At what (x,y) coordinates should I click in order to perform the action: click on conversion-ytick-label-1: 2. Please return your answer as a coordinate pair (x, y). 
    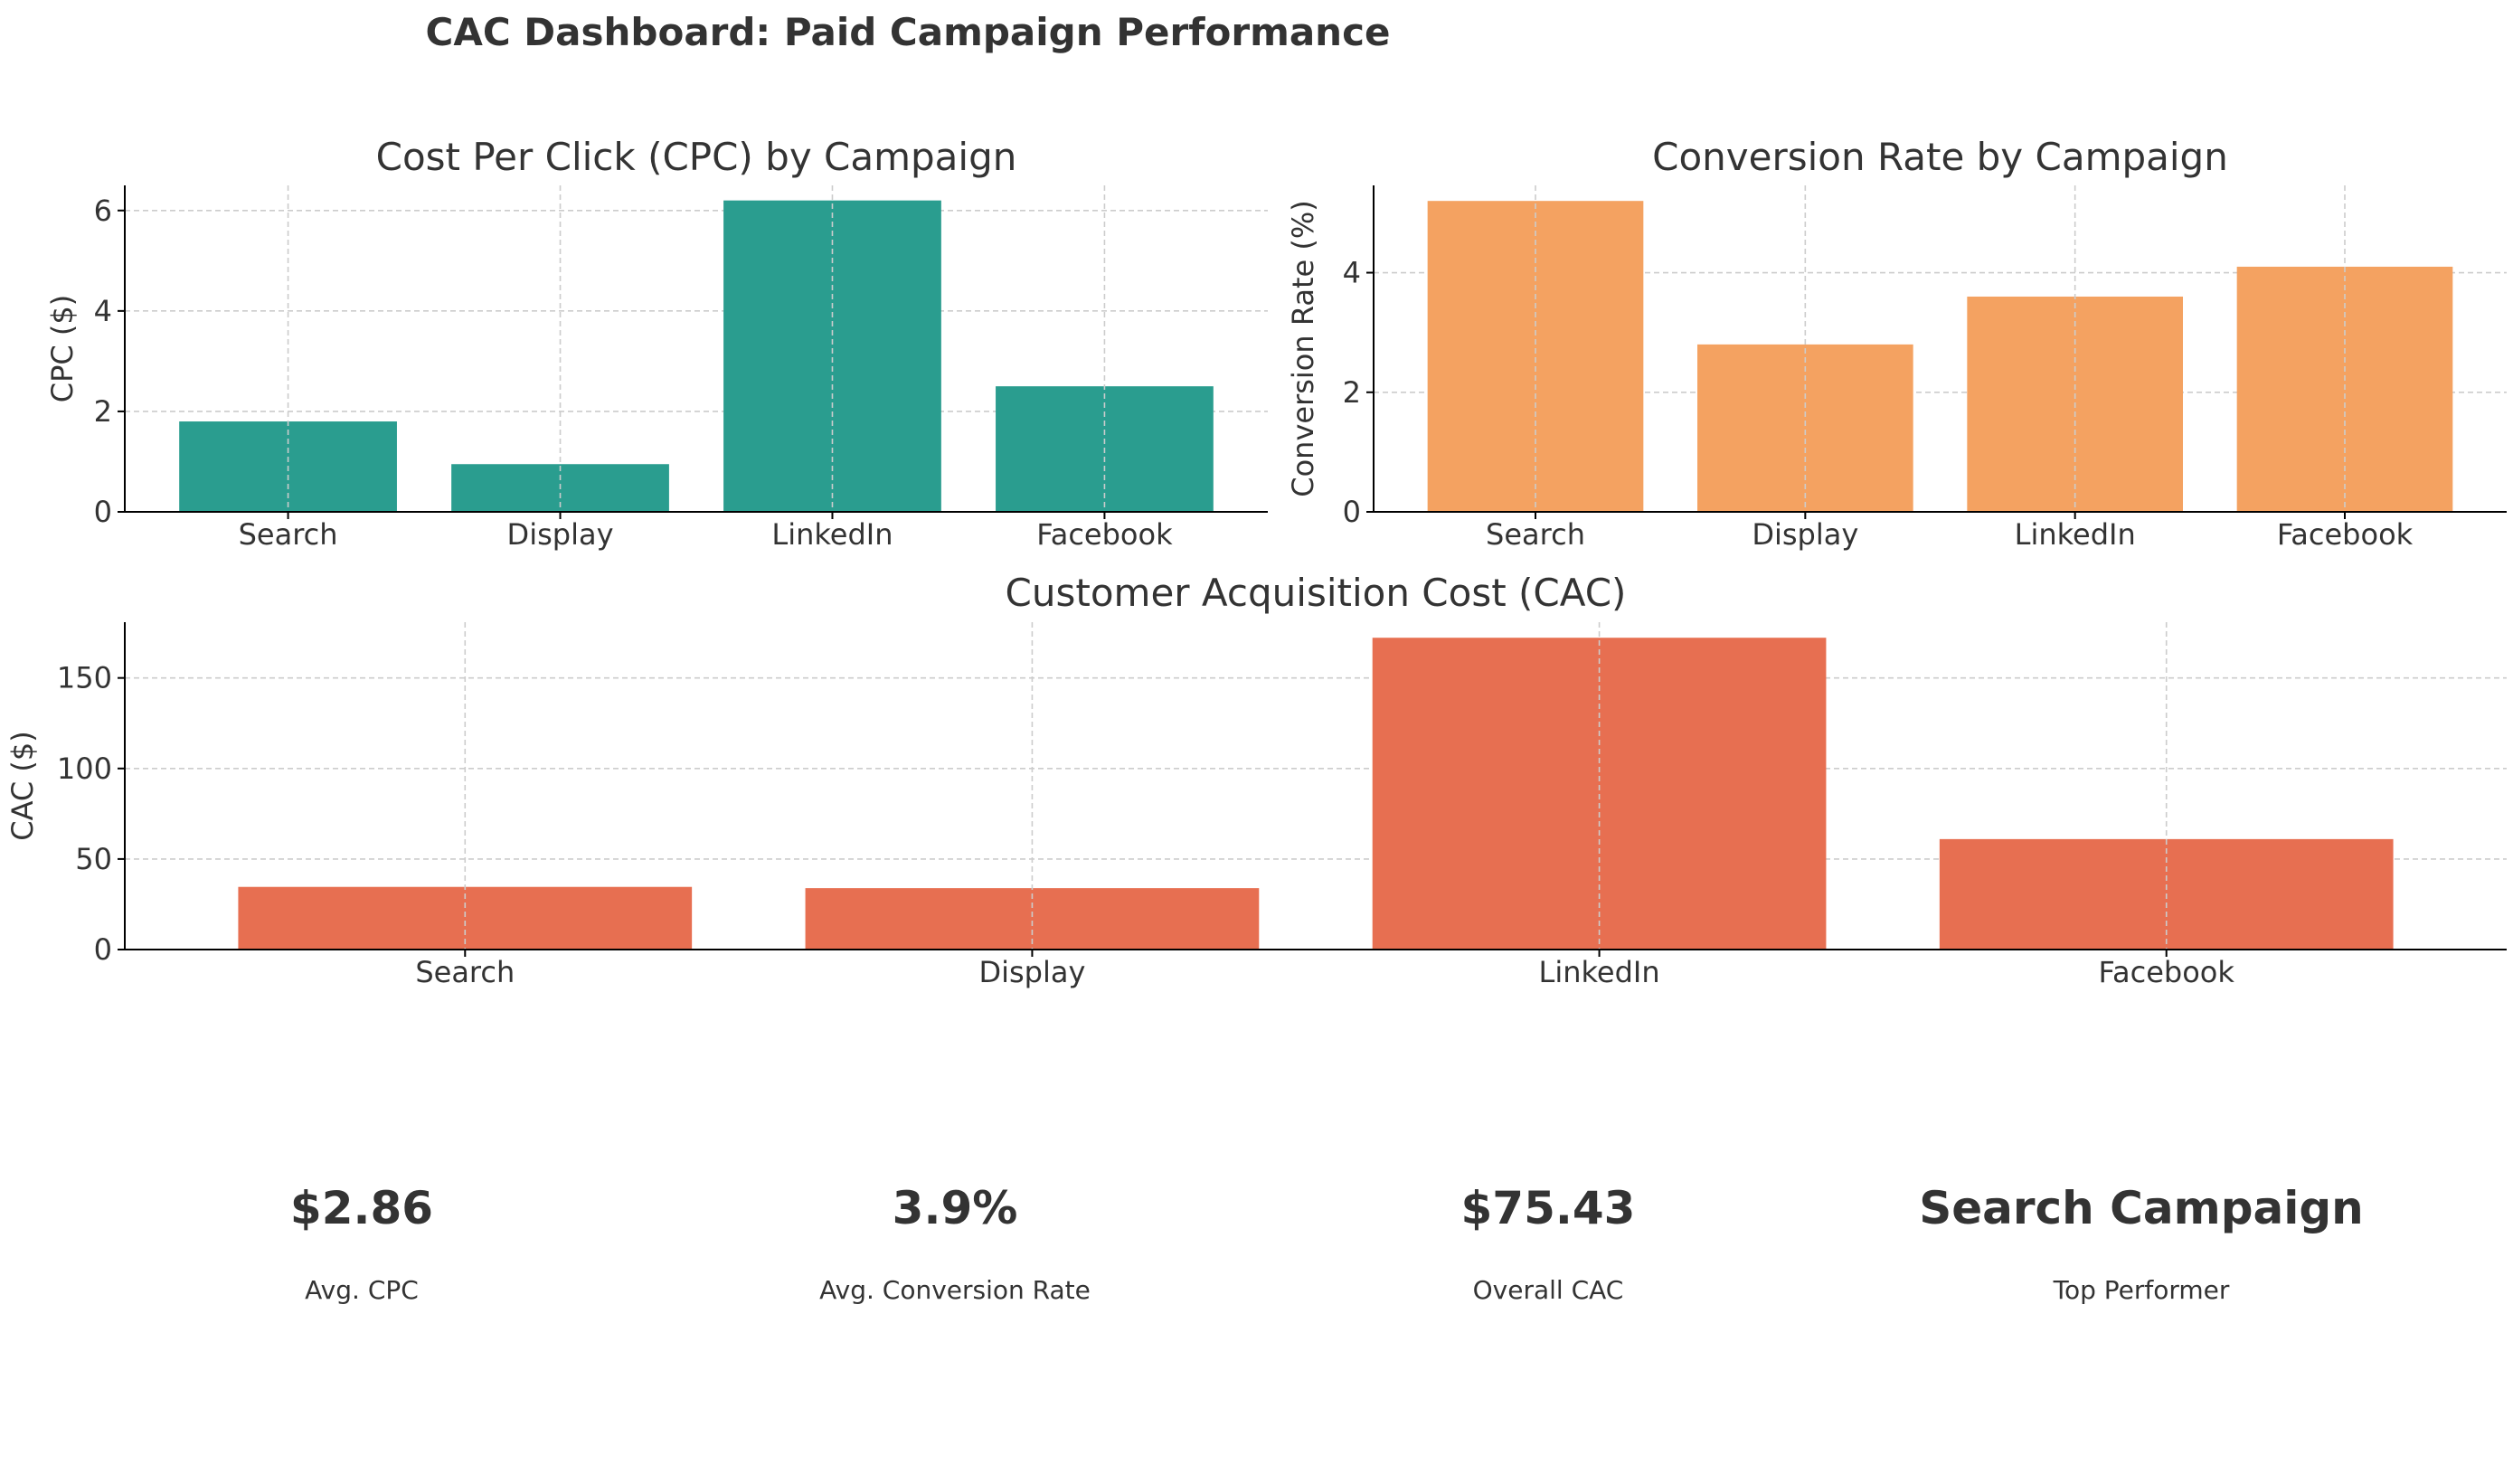
    Looking at the image, I should click on (1352, 392).